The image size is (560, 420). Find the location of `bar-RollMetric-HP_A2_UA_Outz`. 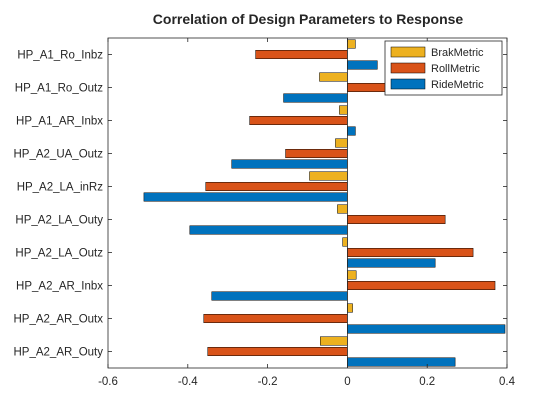

bar-RollMetric-HP_A2_UA_Outz is located at coordinates (316, 153).